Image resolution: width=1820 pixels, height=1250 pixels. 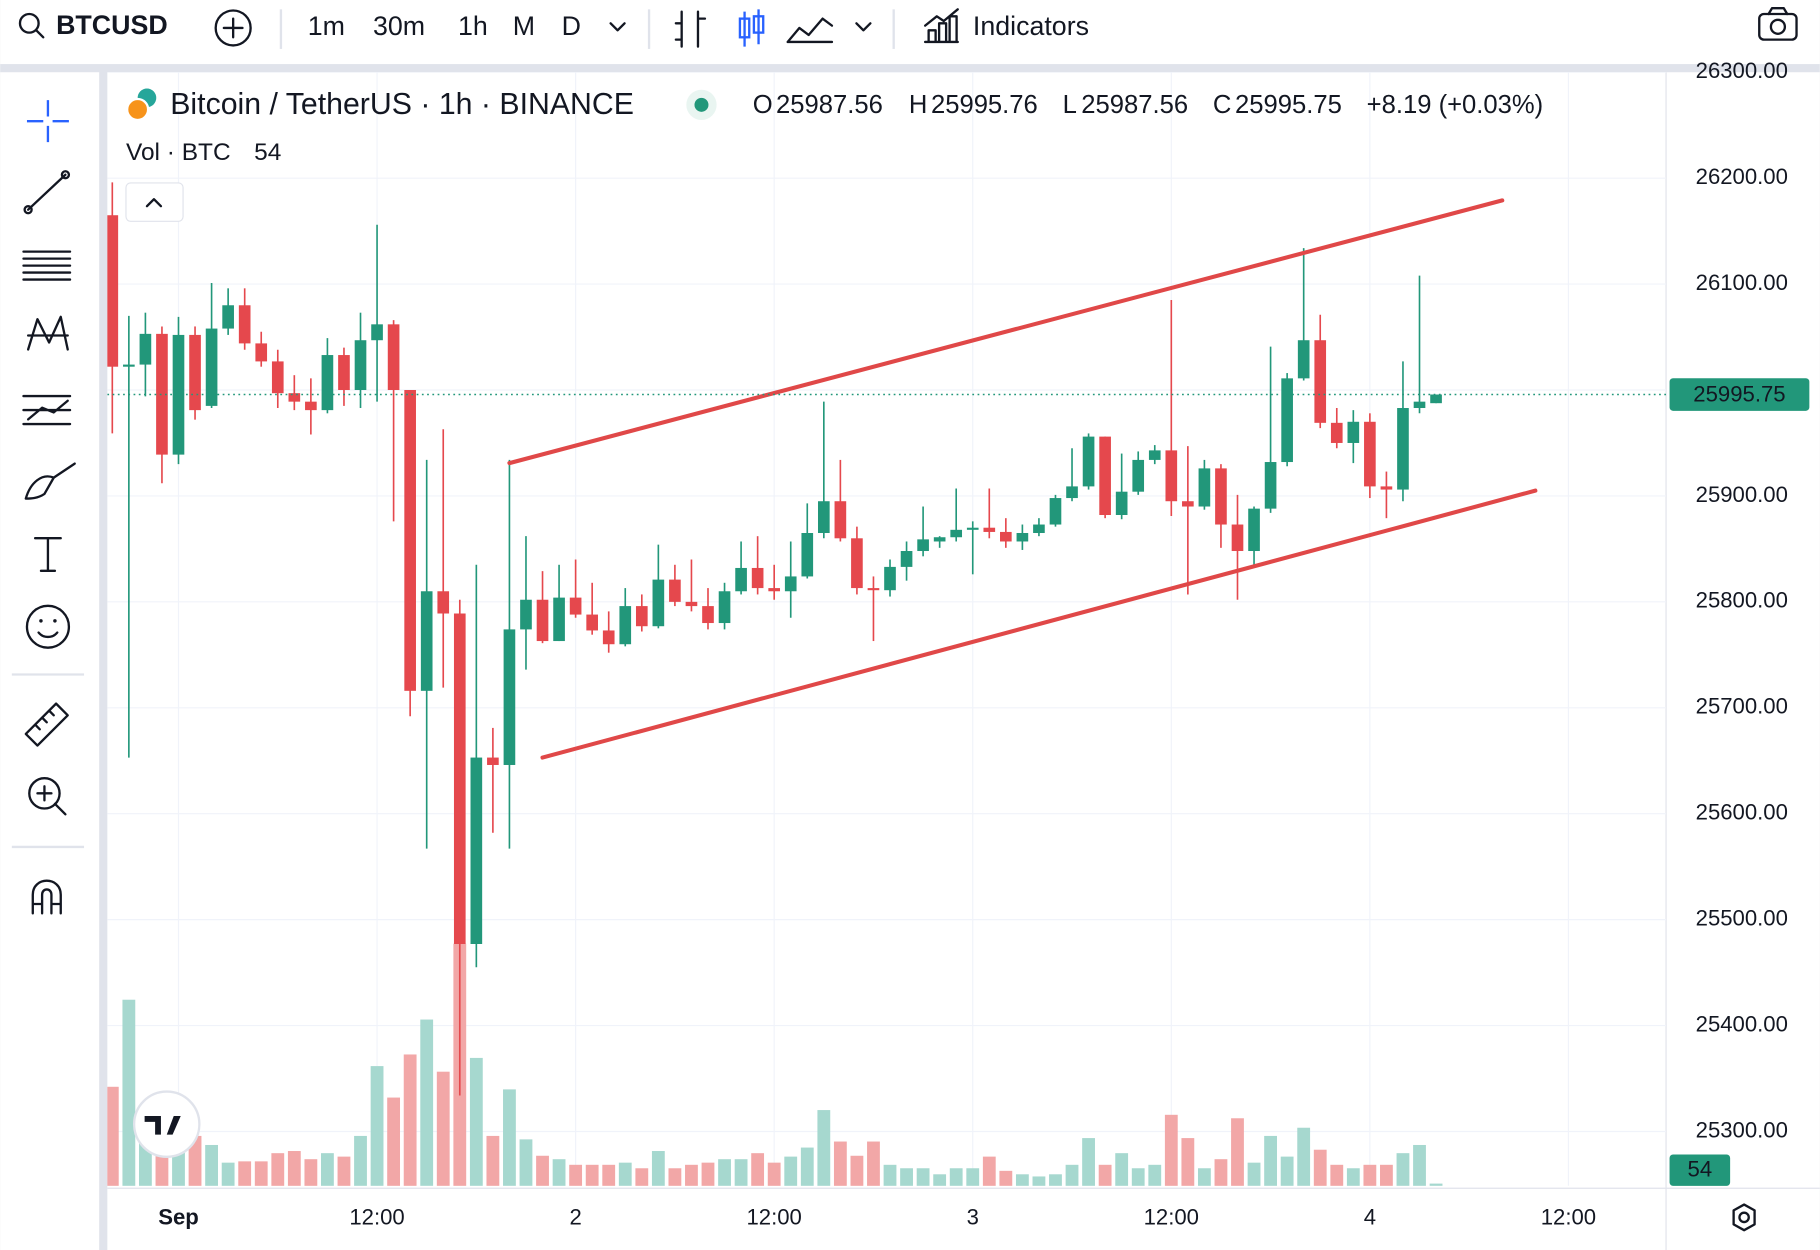 I want to click on area-icon, so click(x=810, y=30).